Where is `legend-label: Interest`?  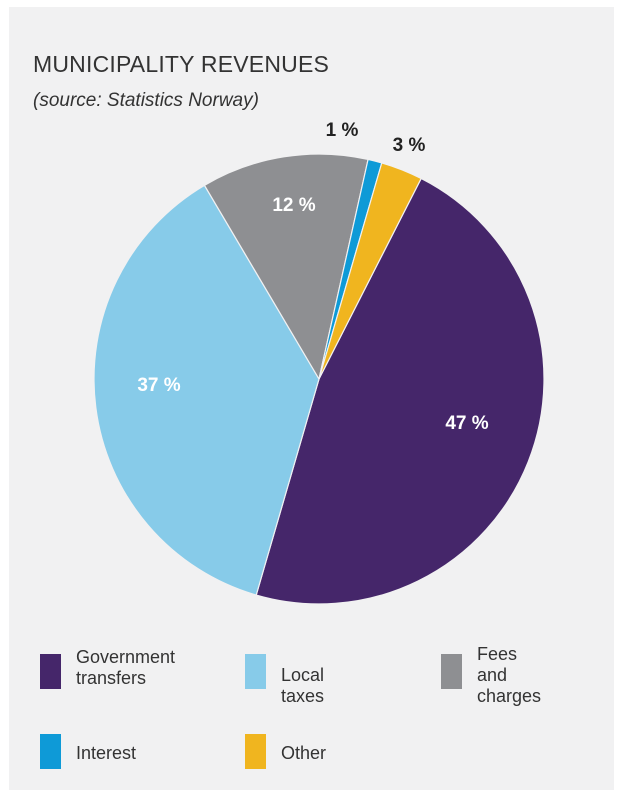 legend-label: Interest is located at coordinates (106, 753).